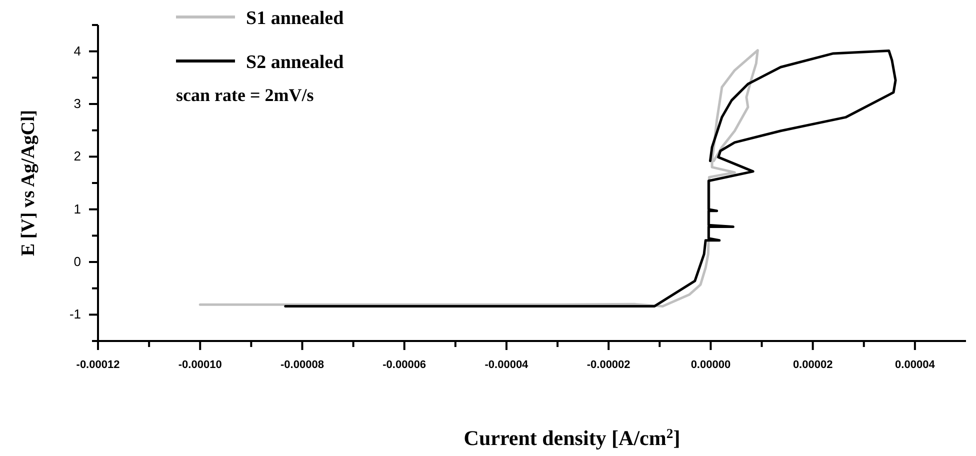 Image resolution: width=976 pixels, height=456 pixels. What do you see at coordinates (77, 50) in the screenshot?
I see `y-tick-label: 4` at bounding box center [77, 50].